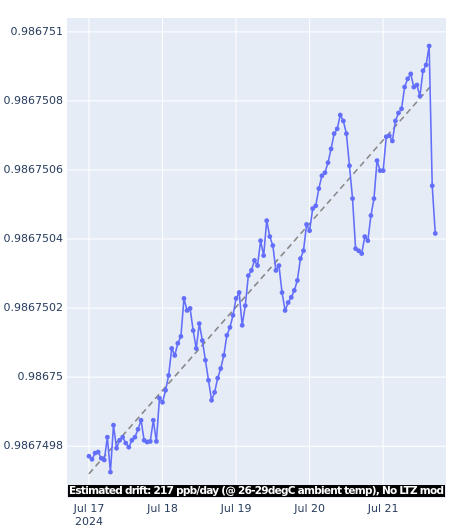  I want to click on x-tick-label: Jul 19, so click(236, 508).